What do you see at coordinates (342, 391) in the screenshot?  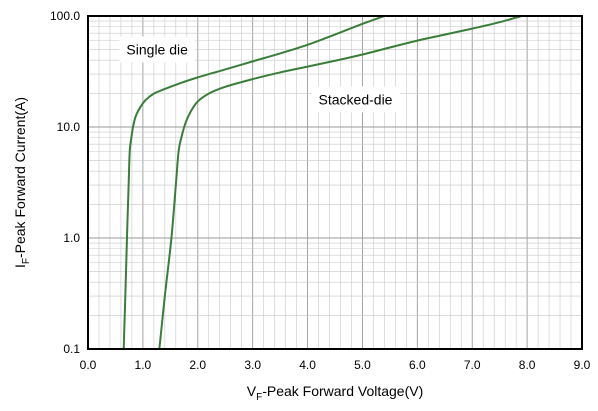 I see `x-axis-title-rest: -Peak Forward Voltage(V)` at bounding box center [342, 391].